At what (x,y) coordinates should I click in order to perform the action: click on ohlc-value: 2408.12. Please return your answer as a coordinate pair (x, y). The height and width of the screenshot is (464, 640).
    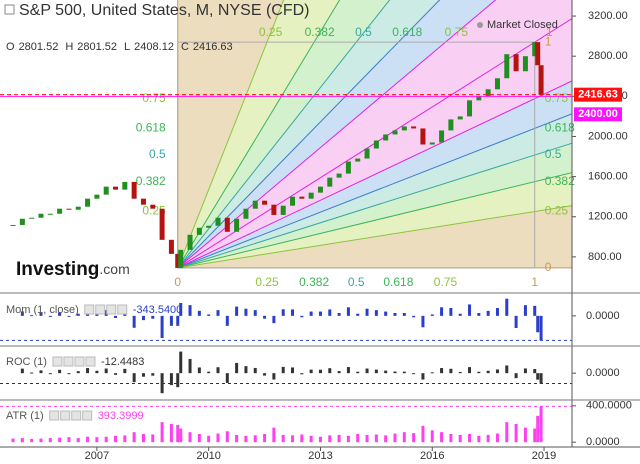
    Looking at the image, I should click on (154, 47).